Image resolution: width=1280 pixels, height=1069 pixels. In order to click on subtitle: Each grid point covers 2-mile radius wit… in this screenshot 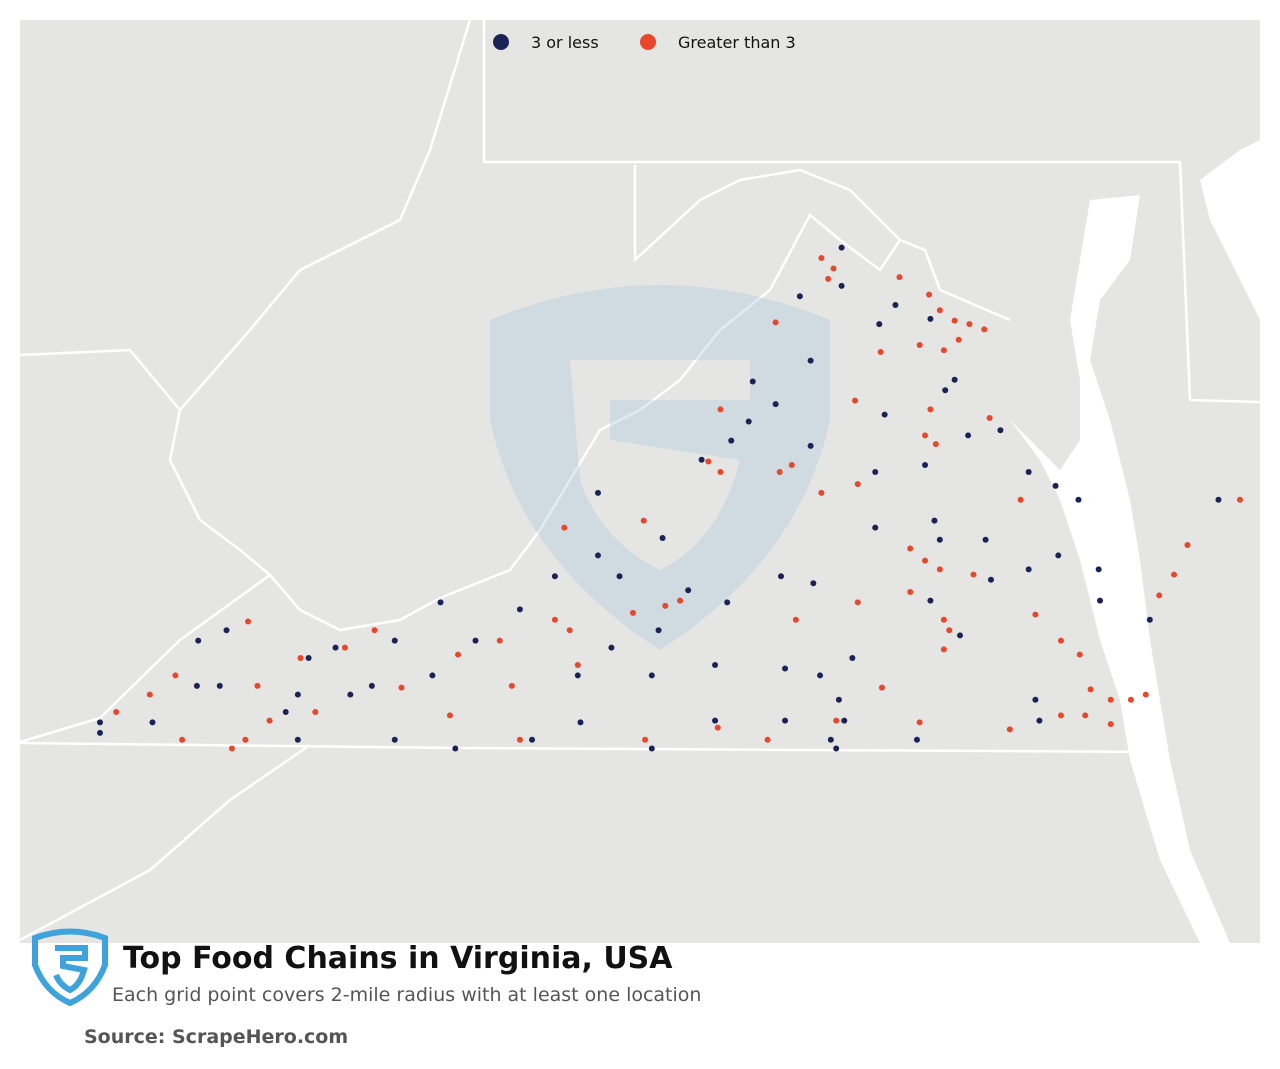, I will do `click(406, 995)`.